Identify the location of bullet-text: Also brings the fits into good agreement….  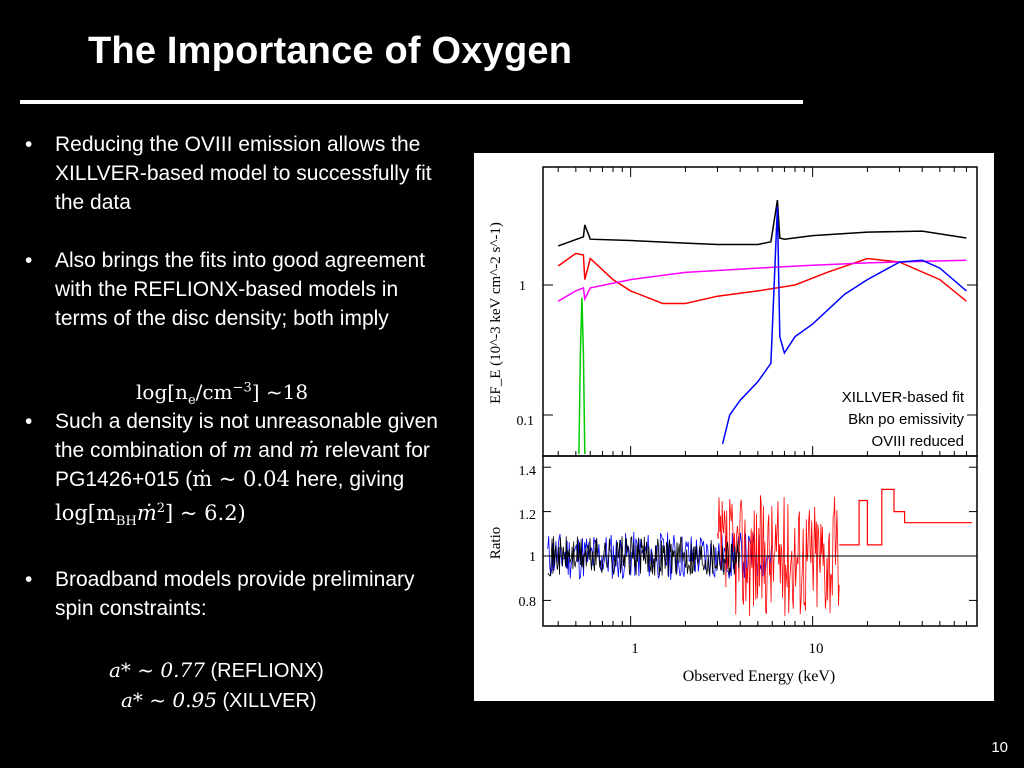
(240, 289).